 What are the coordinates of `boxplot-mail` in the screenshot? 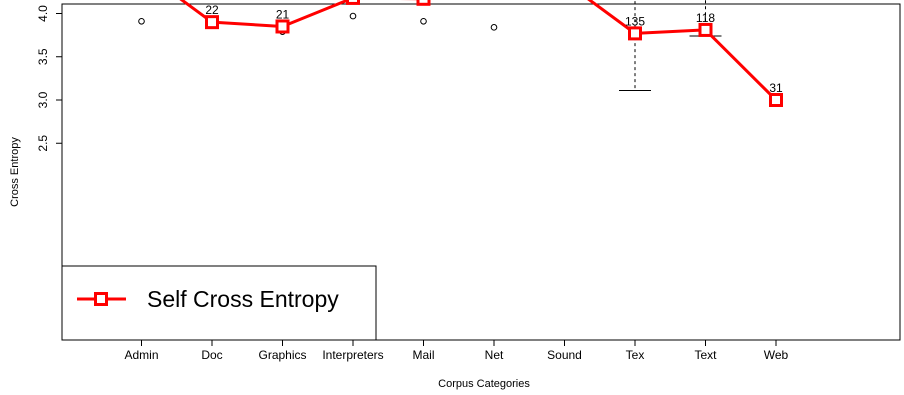 It's located at (423, 21).